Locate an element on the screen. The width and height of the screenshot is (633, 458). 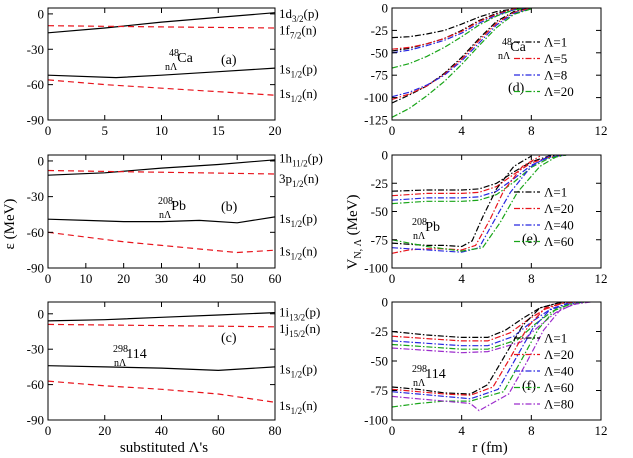
level-orbital: 3p is located at coordinates (285, 178).